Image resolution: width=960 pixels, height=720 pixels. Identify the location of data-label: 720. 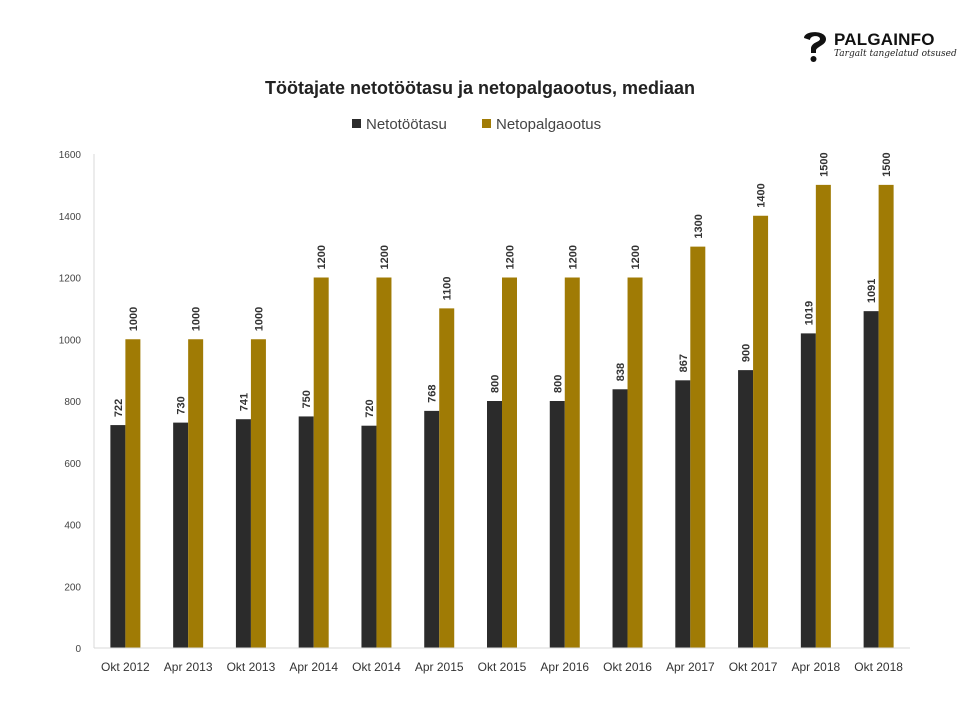
(370, 408).